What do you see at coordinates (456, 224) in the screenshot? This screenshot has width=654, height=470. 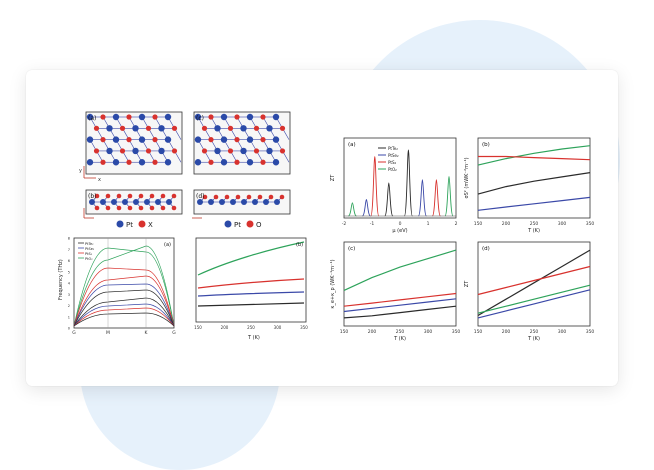 I see `x-tick-label: 2` at bounding box center [456, 224].